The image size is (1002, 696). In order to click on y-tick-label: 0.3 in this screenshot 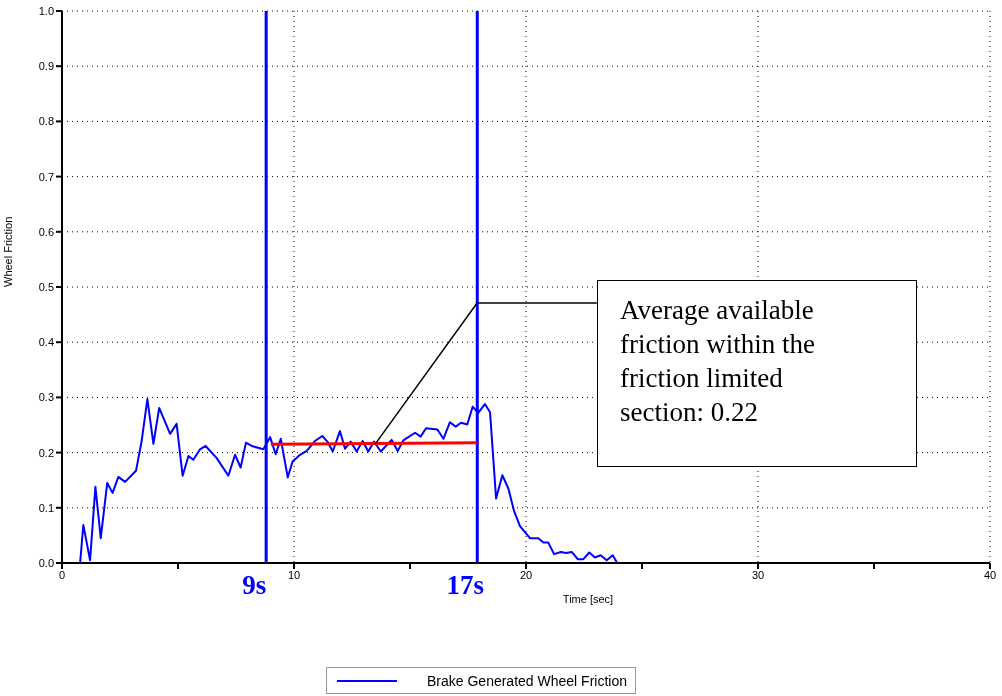, I will do `click(46, 397)`.